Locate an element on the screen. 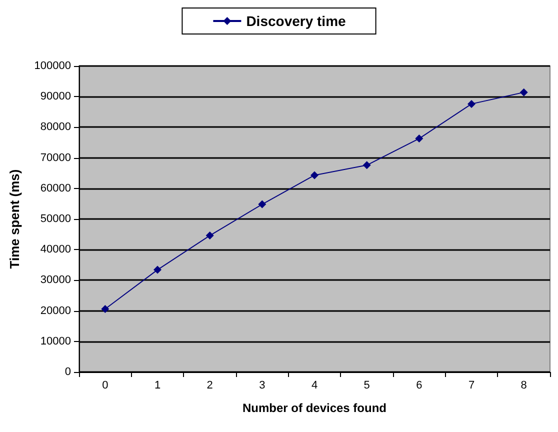  y-tick-label: 70000 is located at coordinates (55, 158).